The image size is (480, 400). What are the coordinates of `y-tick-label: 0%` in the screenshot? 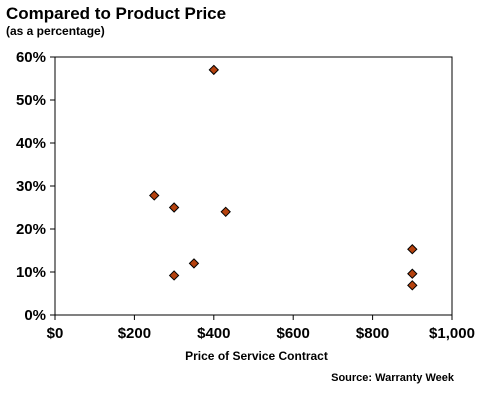 It's located at (35, 315).